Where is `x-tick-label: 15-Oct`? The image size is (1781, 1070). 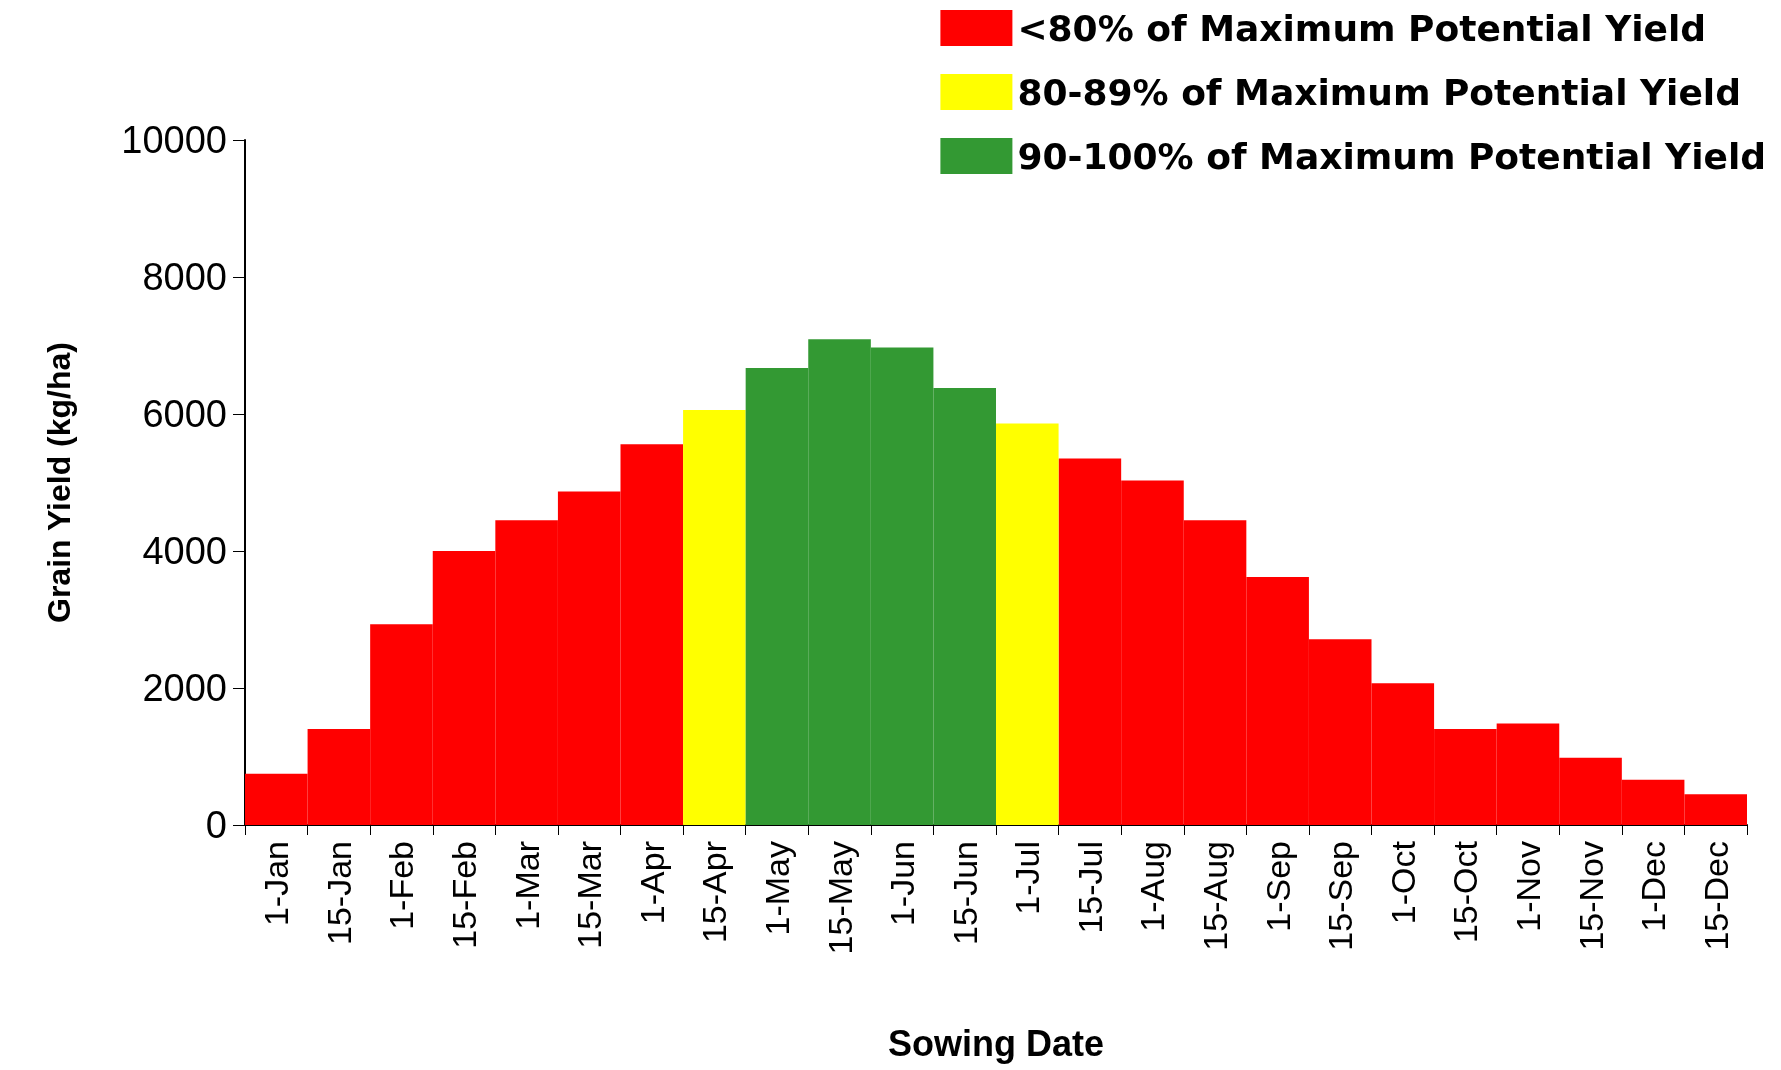 x-tick-label: 15-Oct is located at coordinates (1465, 892).